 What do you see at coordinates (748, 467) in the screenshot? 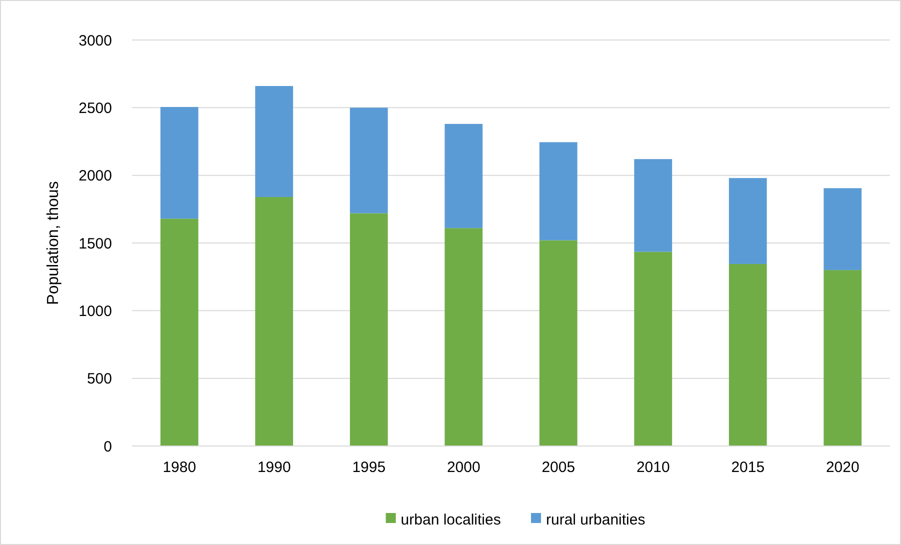
I see `x-tick-label: 2015` at bounding box center [748, 467].